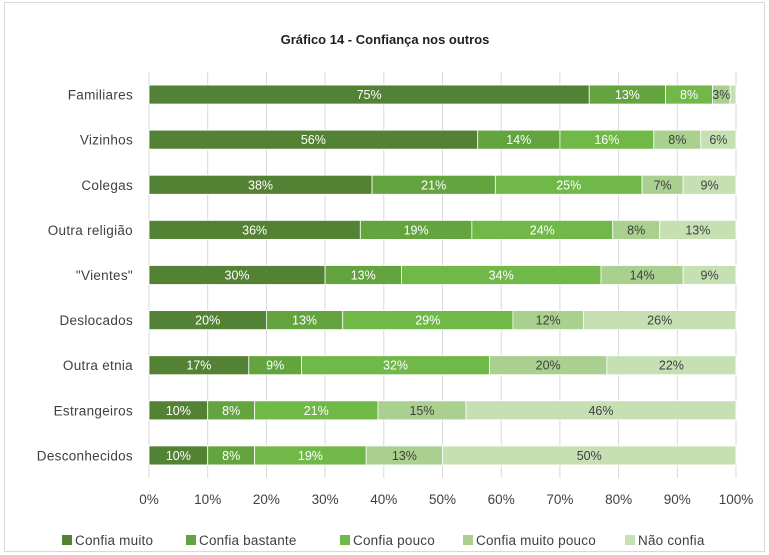 This screenshot has width=769, height=555. I want to click on legend-label: Não confia, so click(671, 540).